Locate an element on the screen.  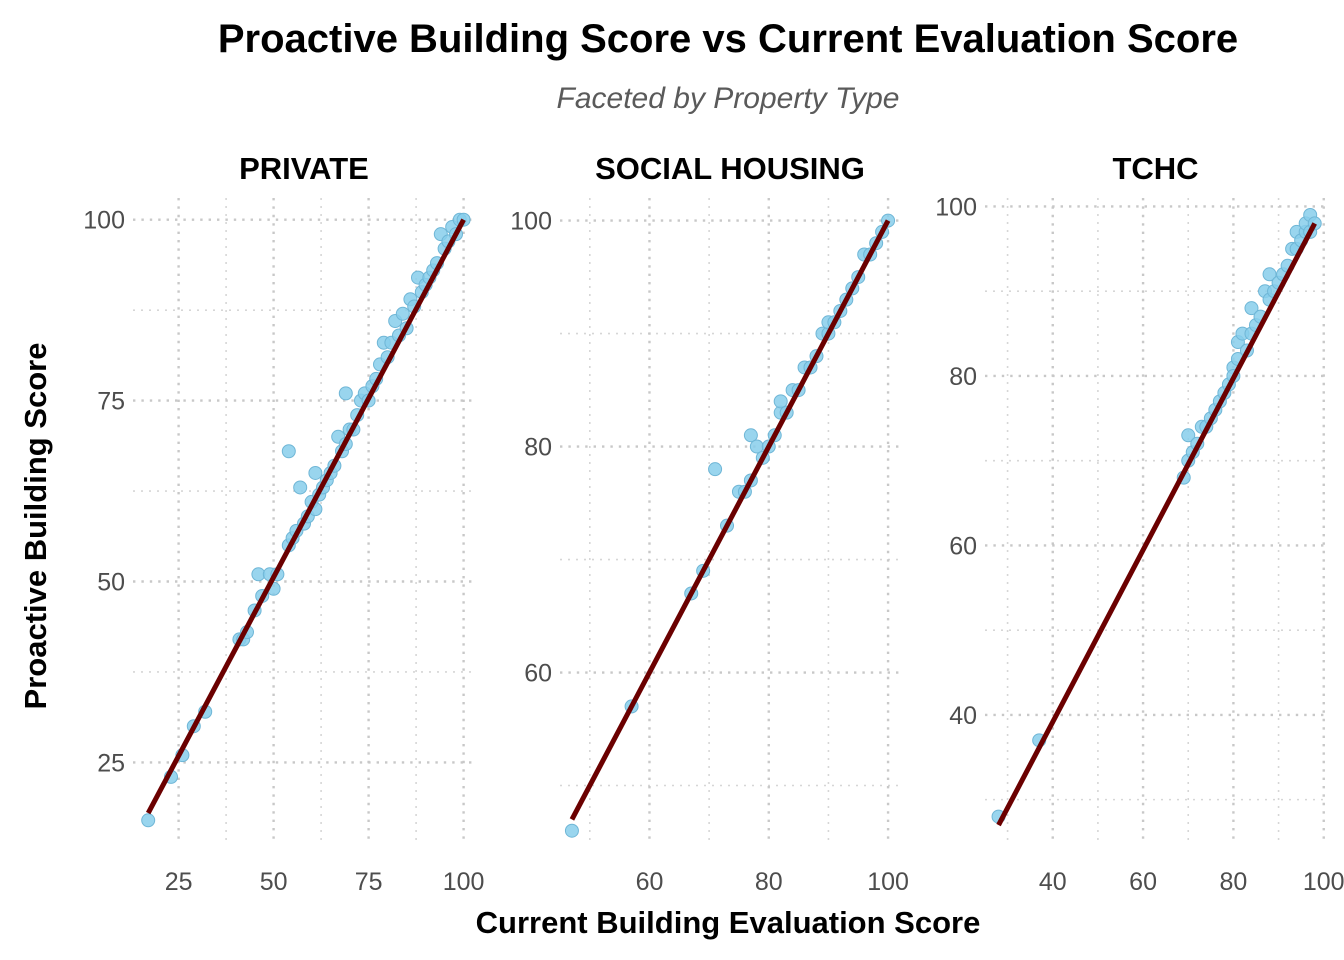
chart-subtitle: Faceted by Property Type is located at coordinates (728, 98).